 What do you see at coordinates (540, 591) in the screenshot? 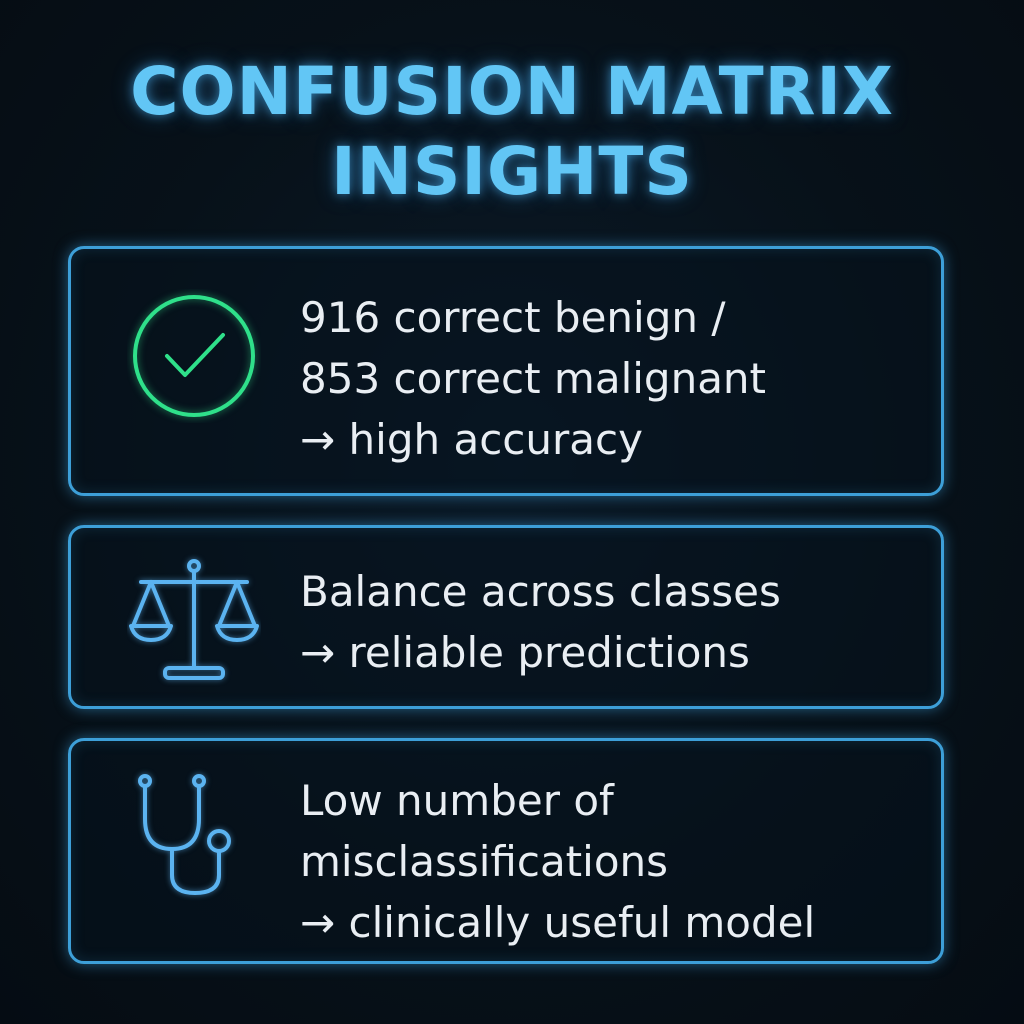
I see `insight-line: Balance across classes` at bounding box center [540, 591].